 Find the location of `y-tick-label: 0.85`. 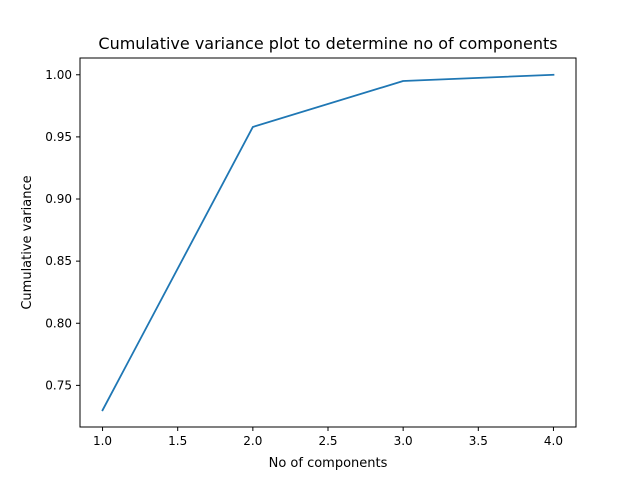

y-tick-label: 0.85 is located at coordinates (58, 261).